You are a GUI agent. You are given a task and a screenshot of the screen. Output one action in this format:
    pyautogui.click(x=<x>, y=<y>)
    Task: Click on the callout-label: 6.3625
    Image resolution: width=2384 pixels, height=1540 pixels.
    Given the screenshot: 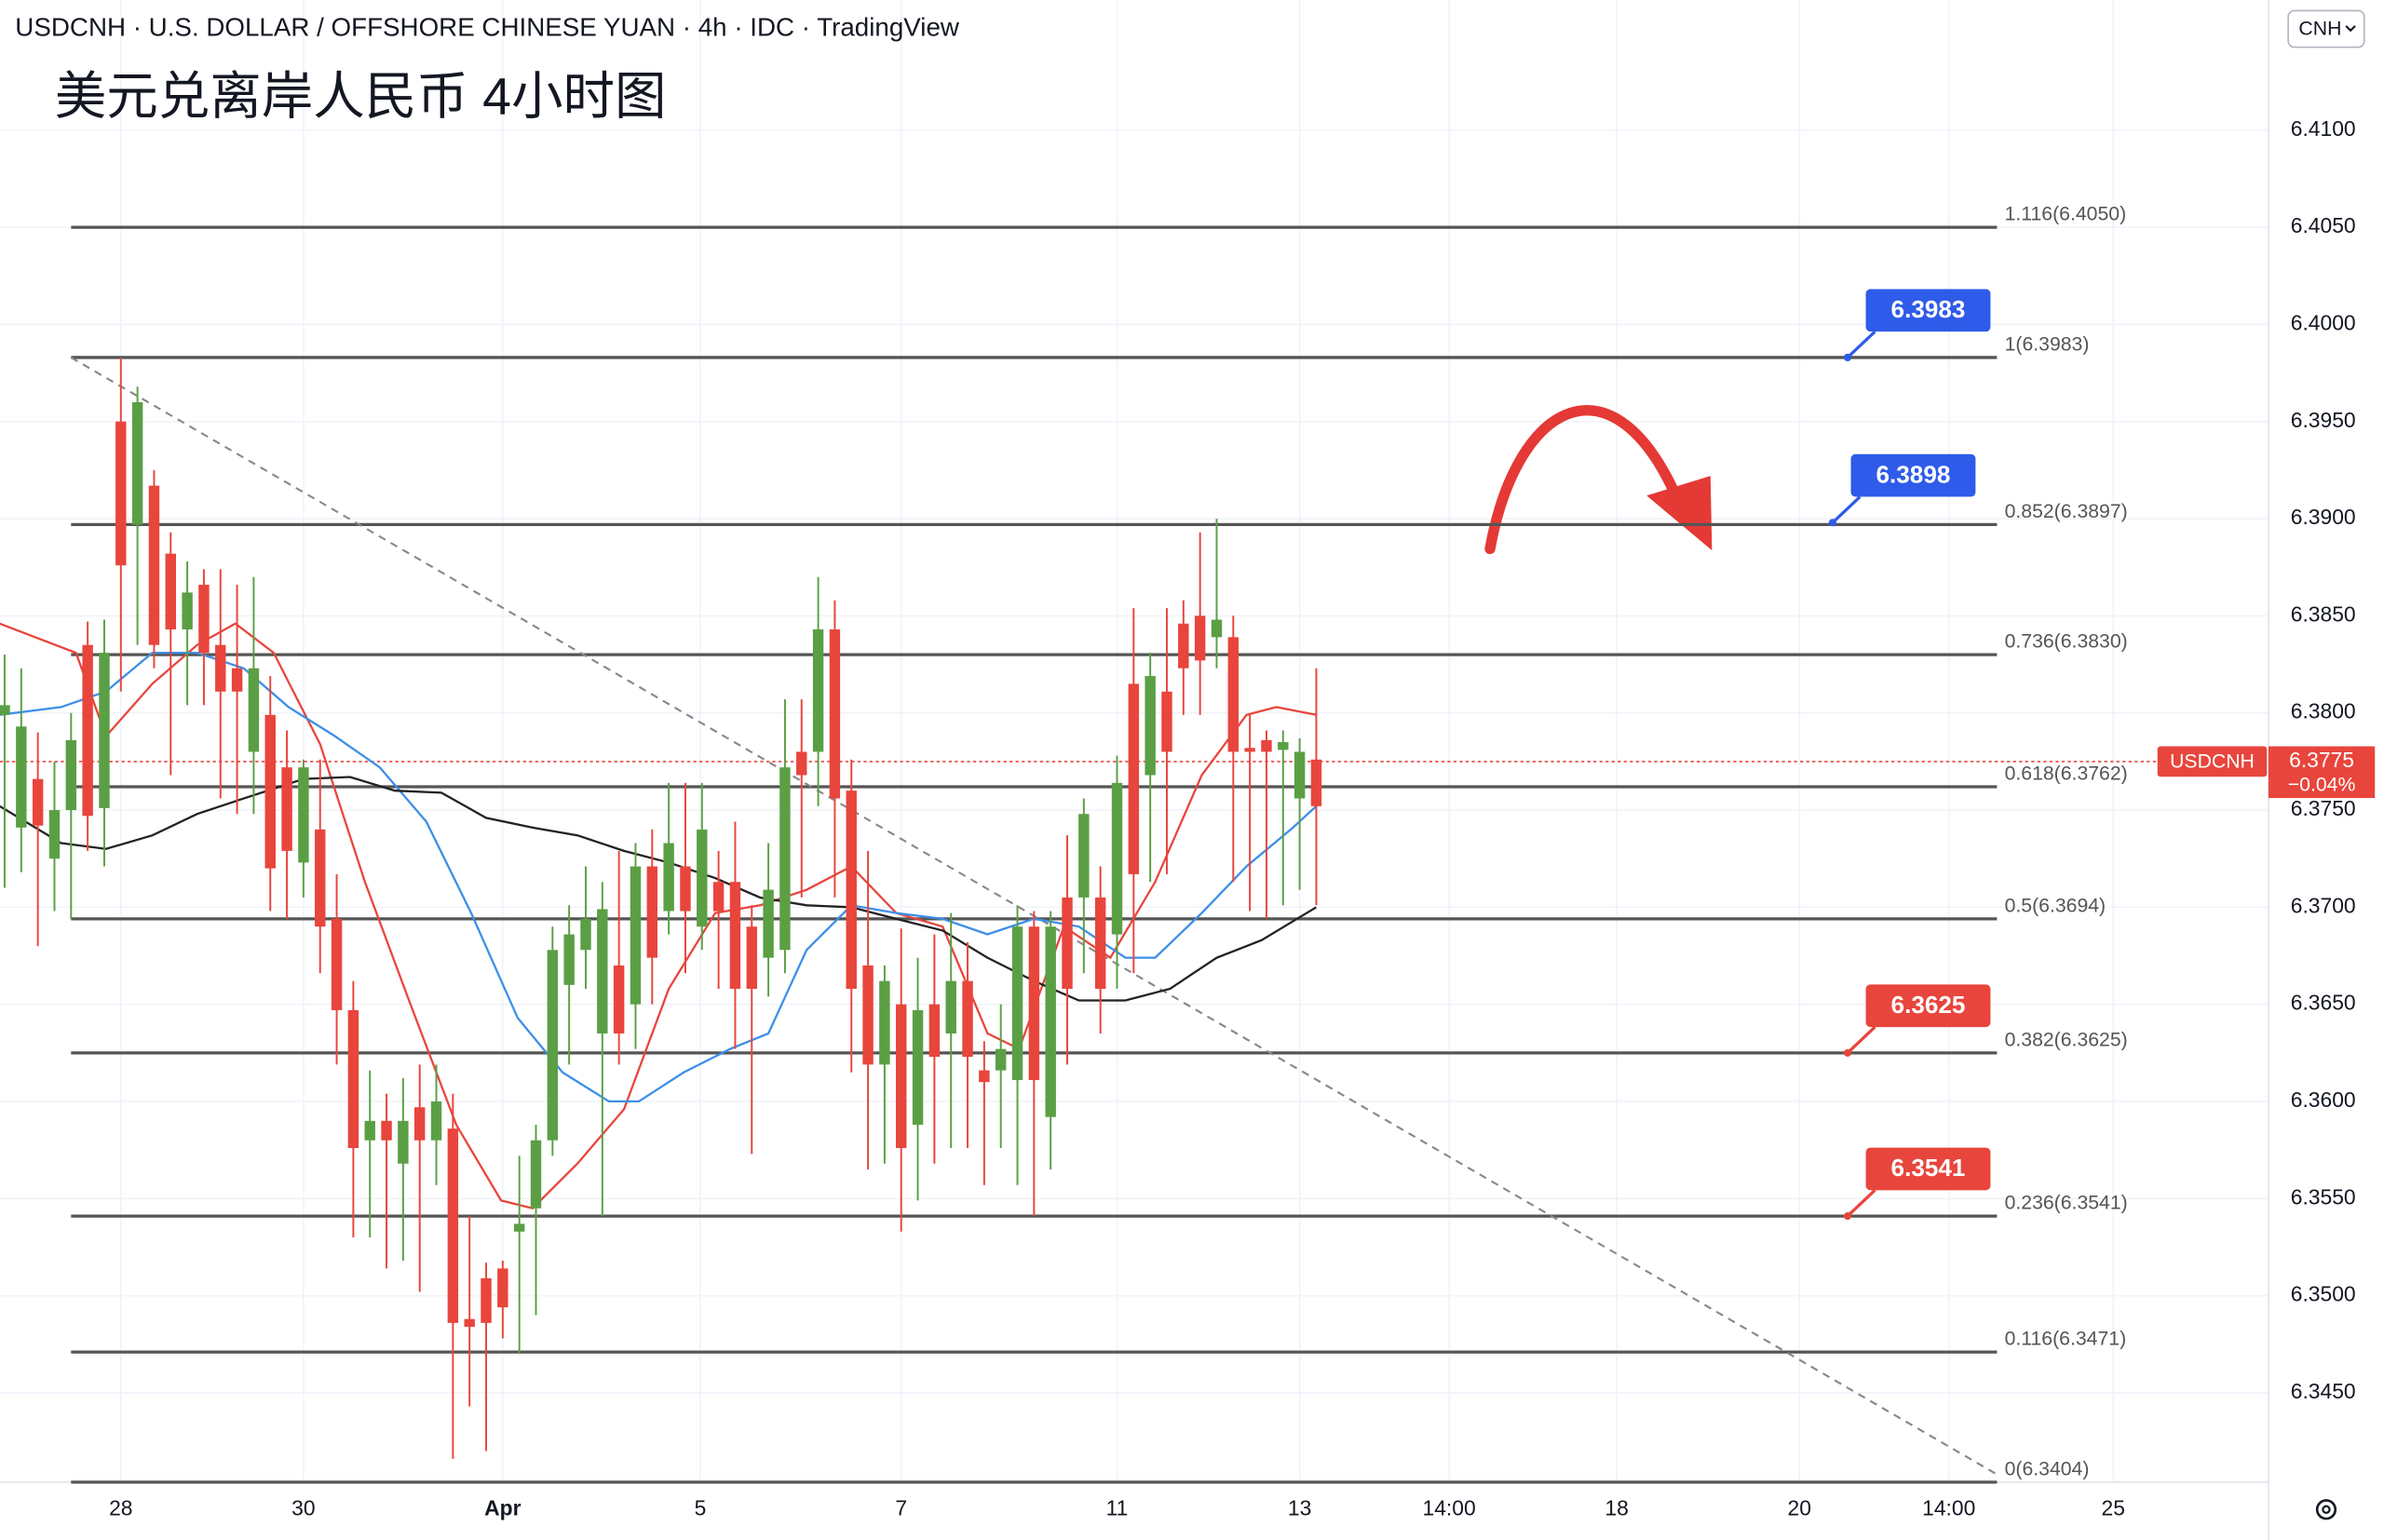 What is the action you would take?
    pyautogui.click(x=1929, y=1005)
    